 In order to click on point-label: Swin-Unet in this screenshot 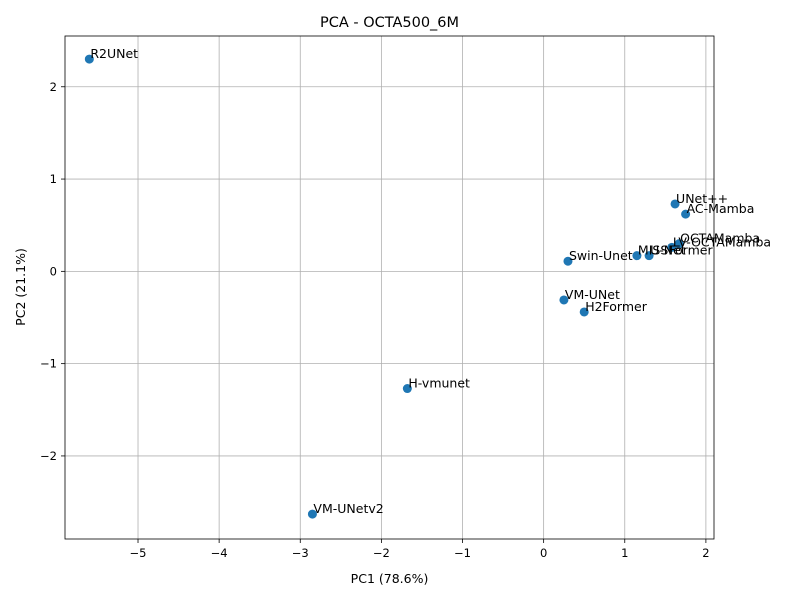, I will do `click(601, 255)`.